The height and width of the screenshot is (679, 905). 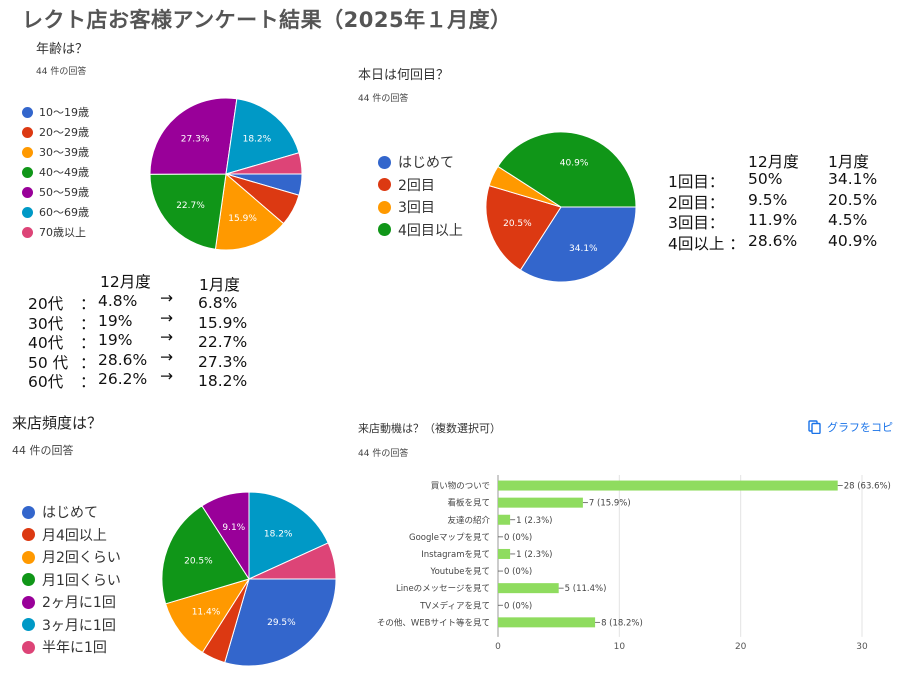 I want to click on frequency-question: 来店頻度は？, so click(x=57, y=422).